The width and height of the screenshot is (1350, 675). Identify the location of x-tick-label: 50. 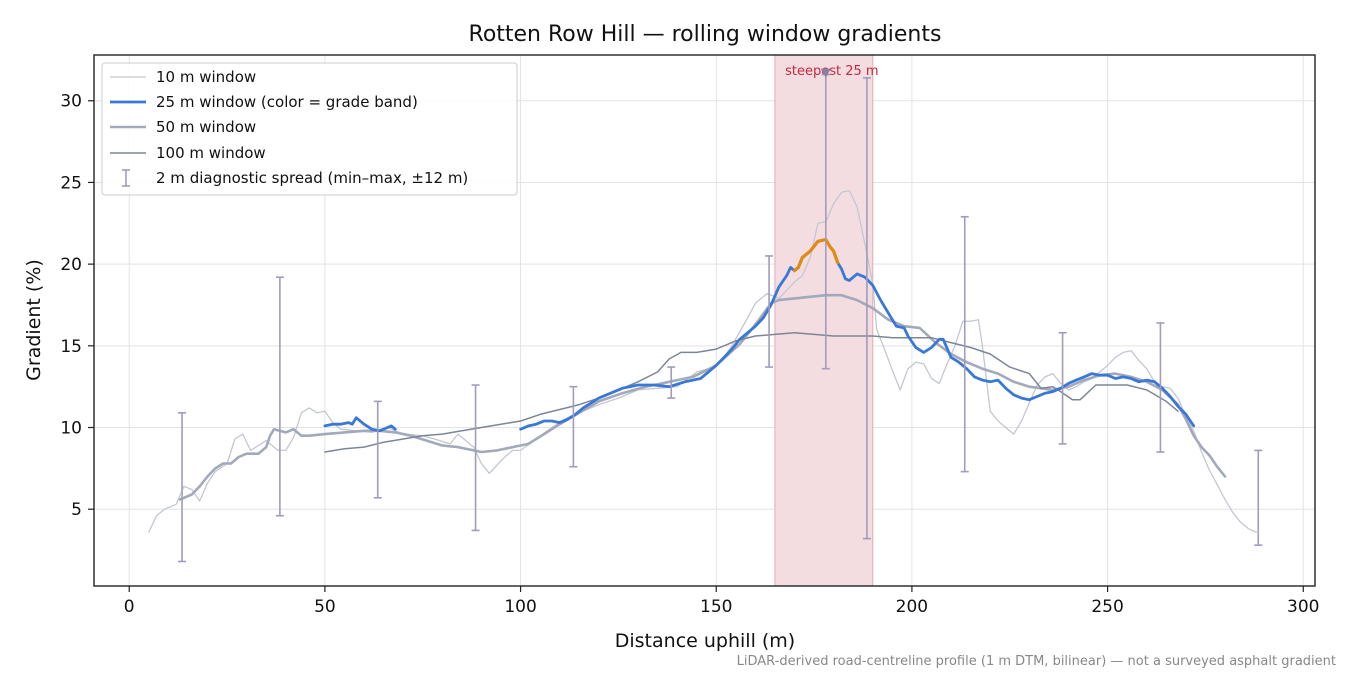
(325, 607).